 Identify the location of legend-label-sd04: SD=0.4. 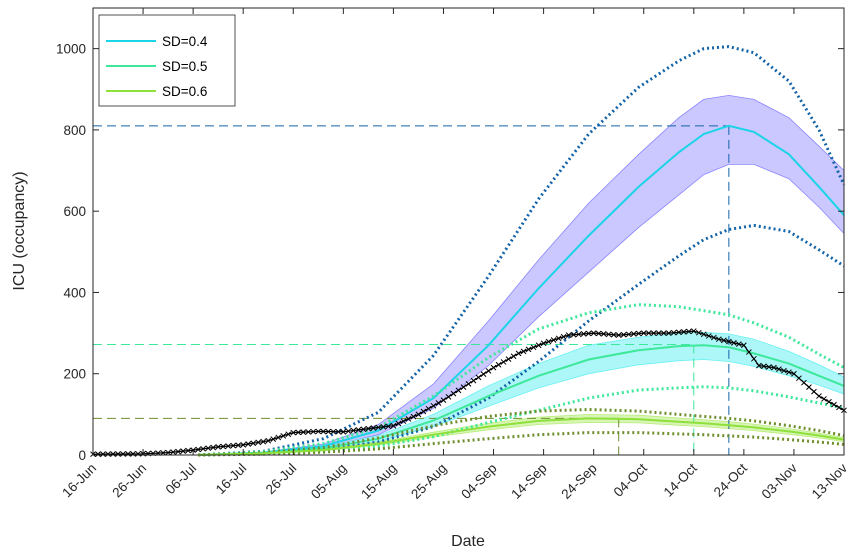
(185, 41).